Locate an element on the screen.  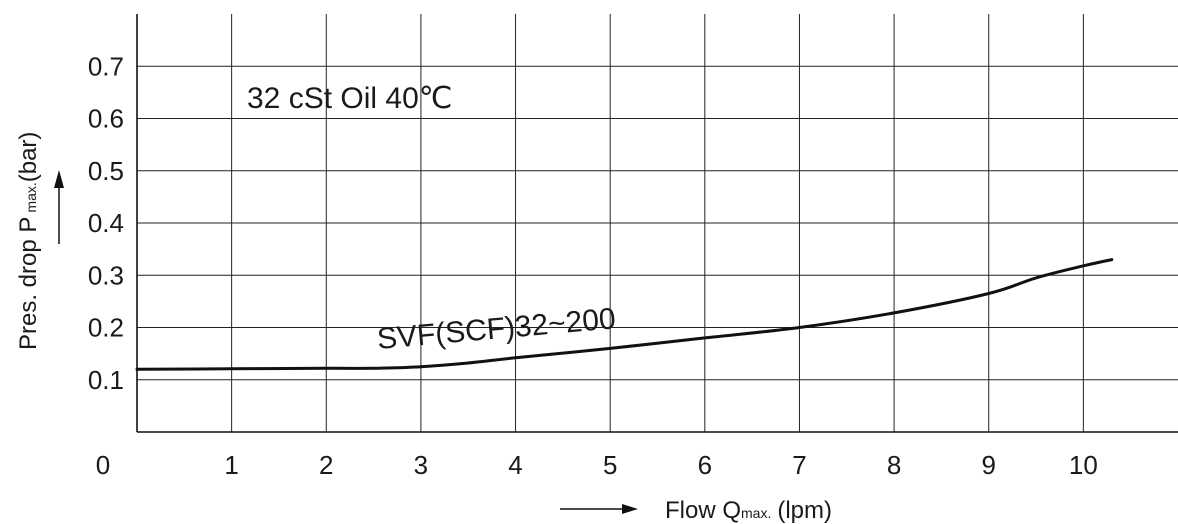
x-tick-labels: 0 1 2 3 4 5 6 7 8 9 10 is located at coordinates (597, 465).